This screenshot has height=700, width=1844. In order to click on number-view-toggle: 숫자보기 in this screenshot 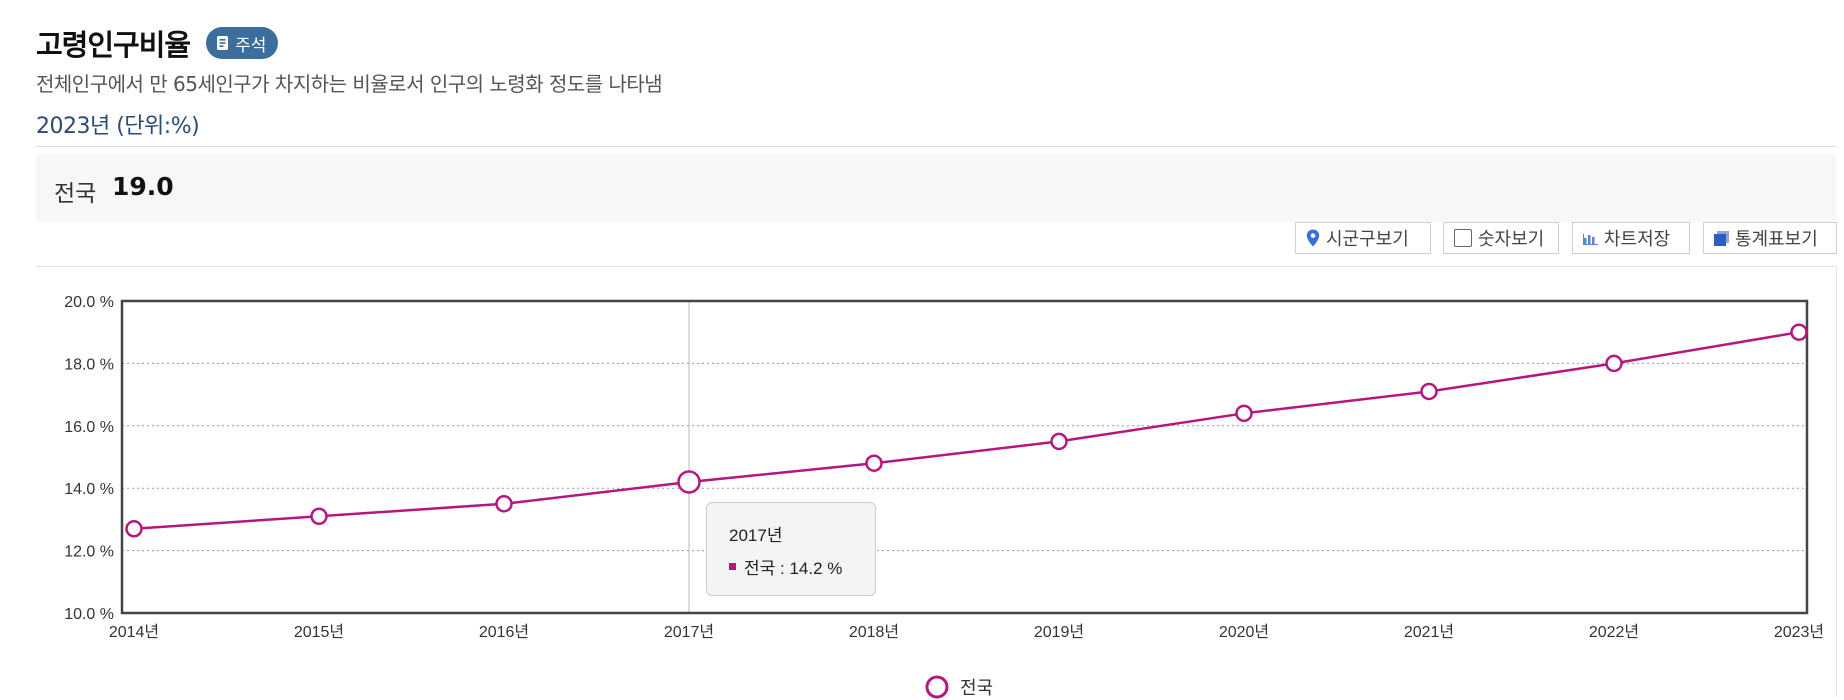, I will do `click(1501, 238)`.